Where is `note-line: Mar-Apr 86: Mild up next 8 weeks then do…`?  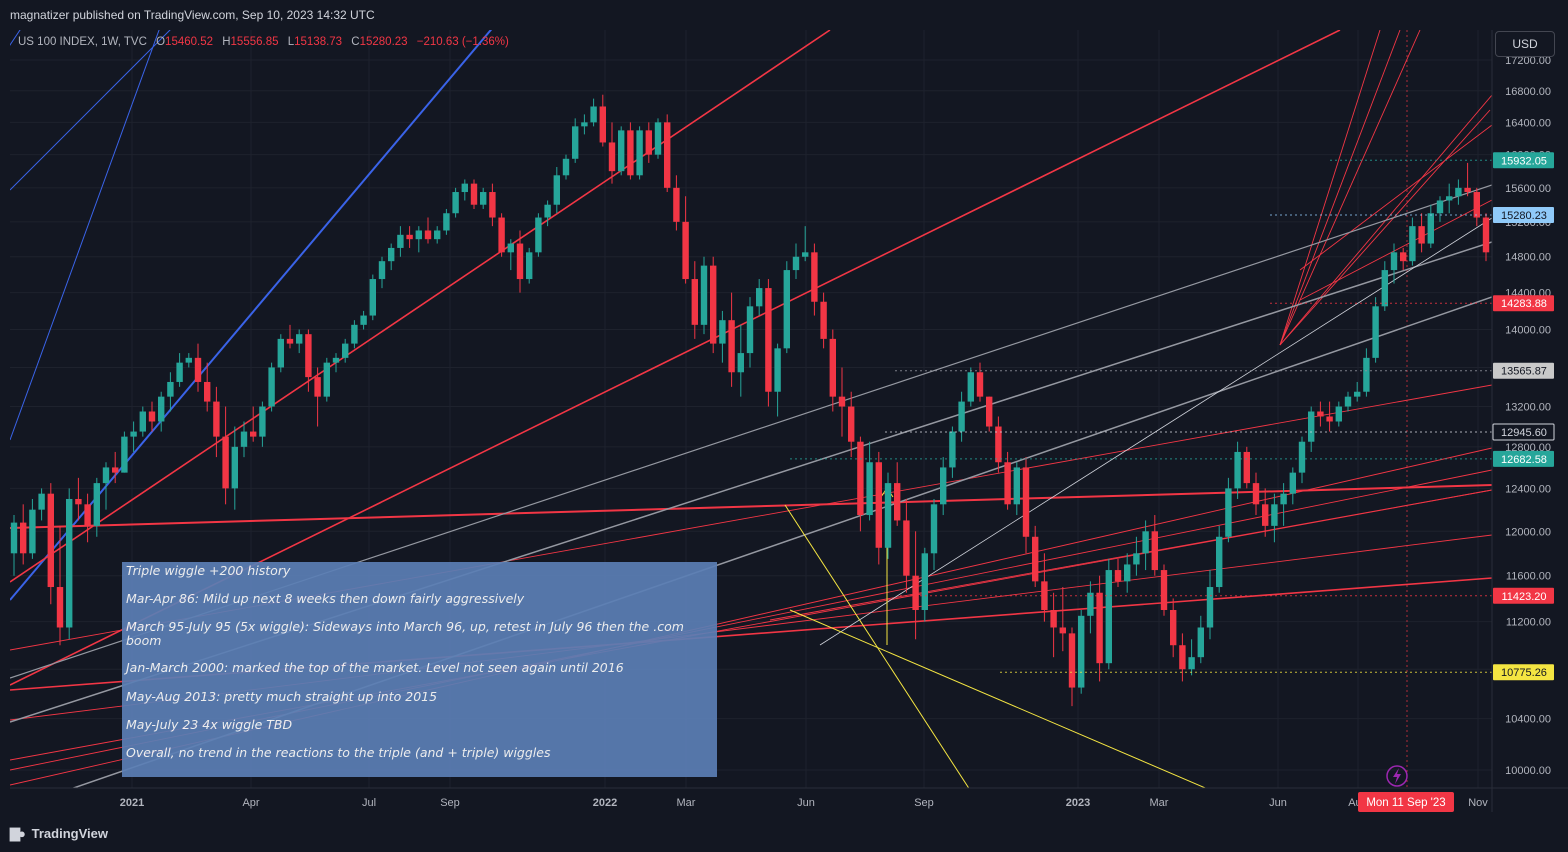 note-line: Mar-Apr 86: Mild up next 8 weeks then do… is located at coordinates (325, 598).